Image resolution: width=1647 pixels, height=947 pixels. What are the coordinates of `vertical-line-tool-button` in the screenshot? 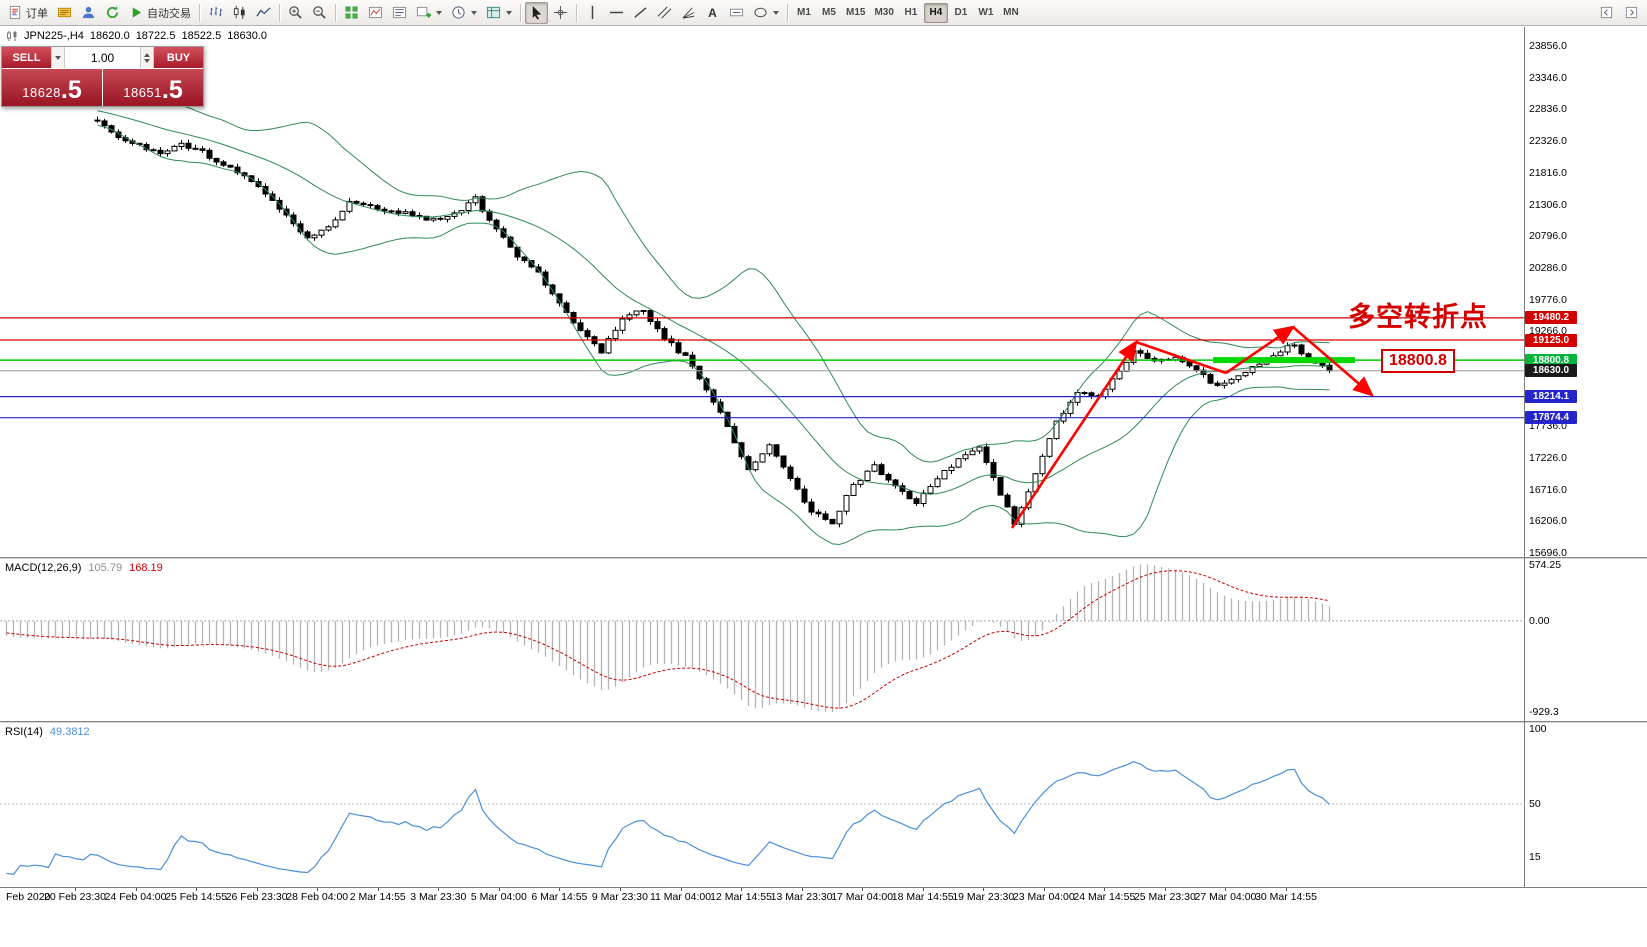 It's located at (592, 13).